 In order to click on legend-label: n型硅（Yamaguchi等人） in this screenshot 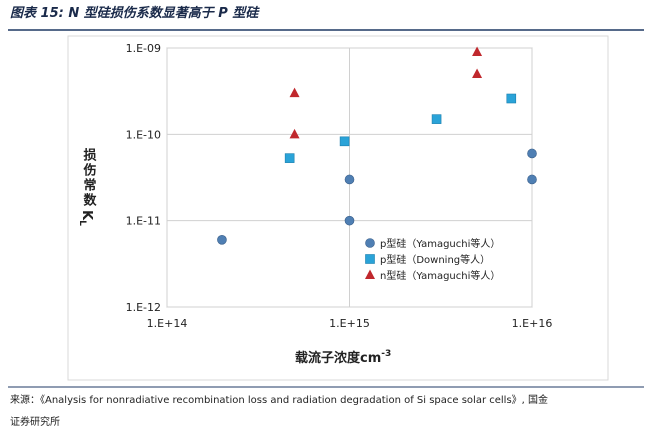, I will do `click(440, 275)`.